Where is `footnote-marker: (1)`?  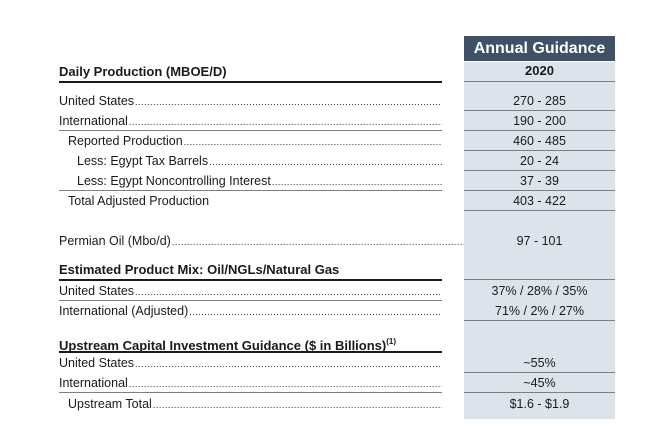 footnote-marker: (1) is located at coordinates (391, 341).